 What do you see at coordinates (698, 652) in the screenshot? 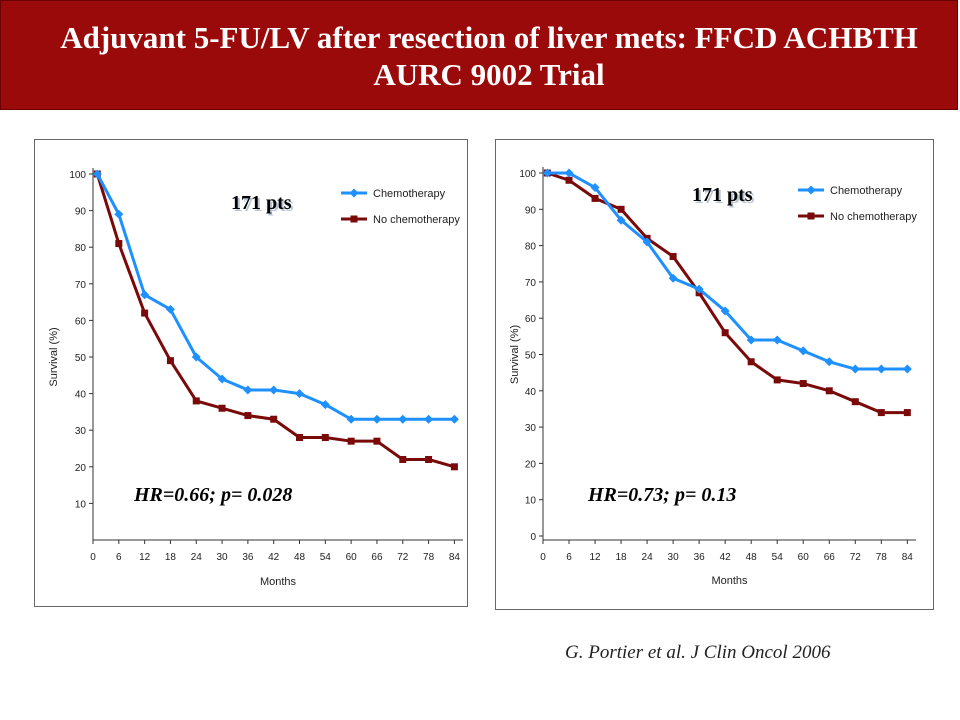
I see `citation: G. Portier et al. J Clin Oncol 2006` at bounding box center [698, 652].